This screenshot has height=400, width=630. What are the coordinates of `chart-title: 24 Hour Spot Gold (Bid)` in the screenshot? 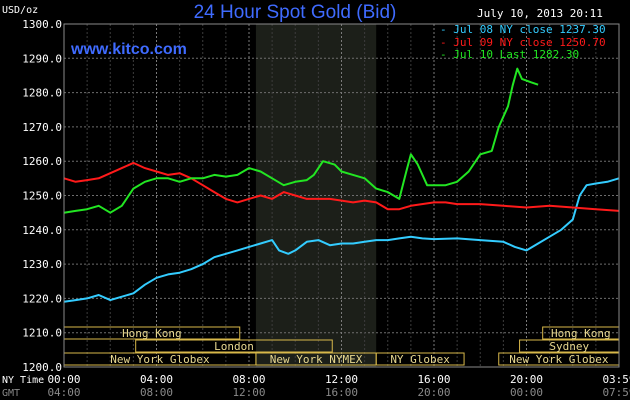 It's located at (295, 12).